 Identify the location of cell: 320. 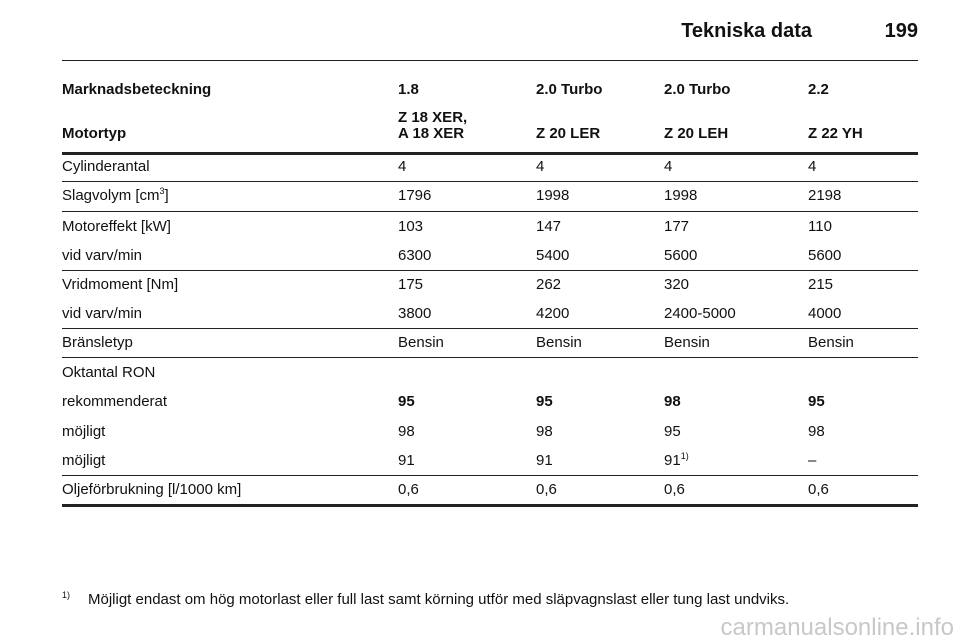
(677, 284).